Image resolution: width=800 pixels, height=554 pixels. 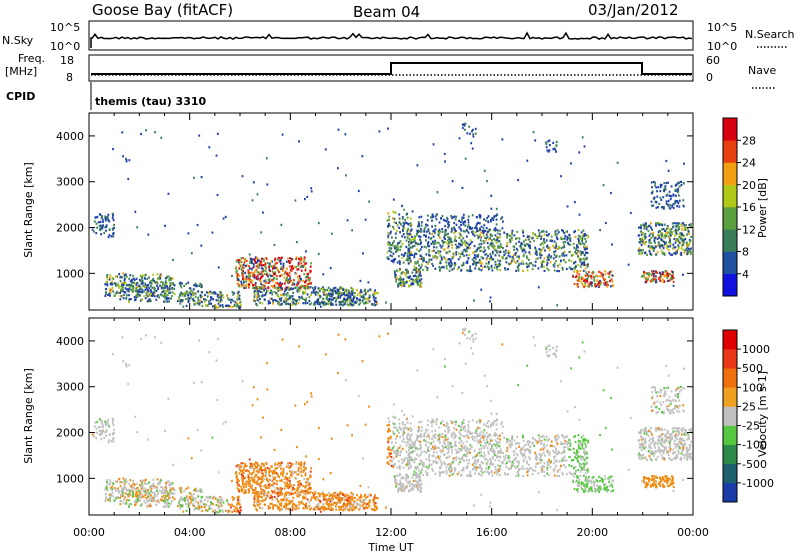 I want to click on freq-label: Freq., so click(x=31, y=58).